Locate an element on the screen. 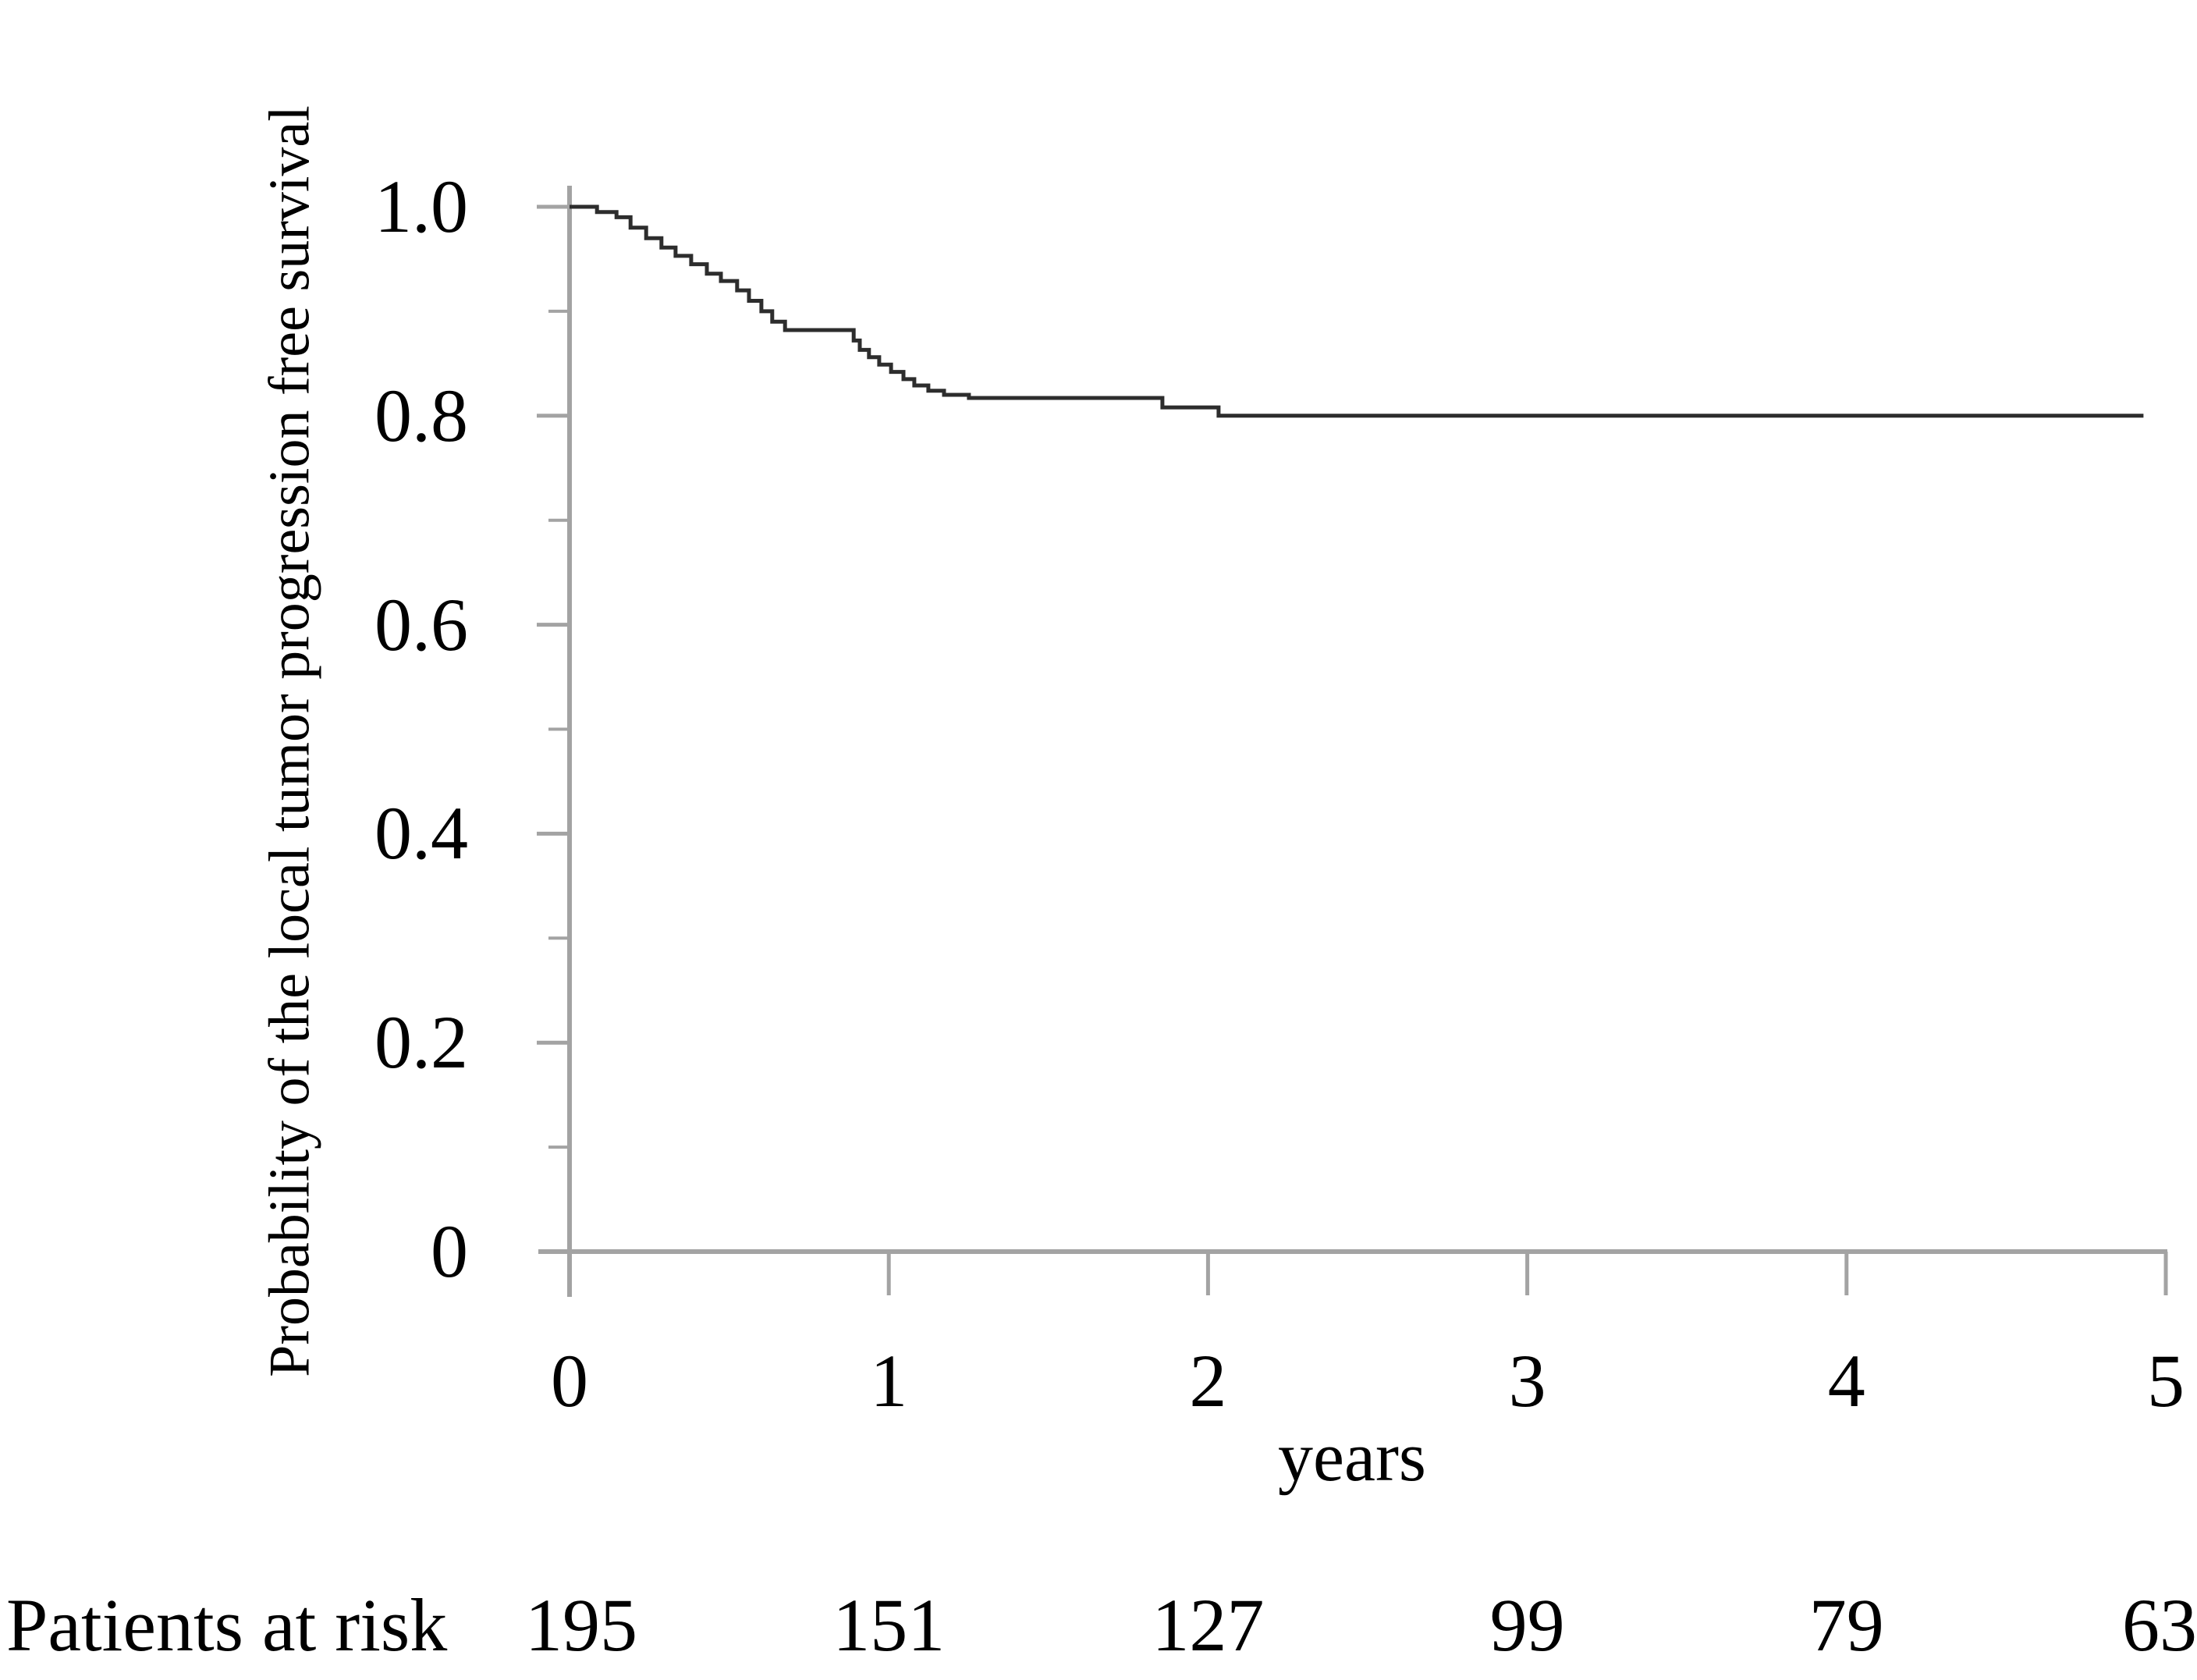 The height and width of the screenshot is (1680, 2197). survival-curve-layer is located at coordinates (1357, 311).